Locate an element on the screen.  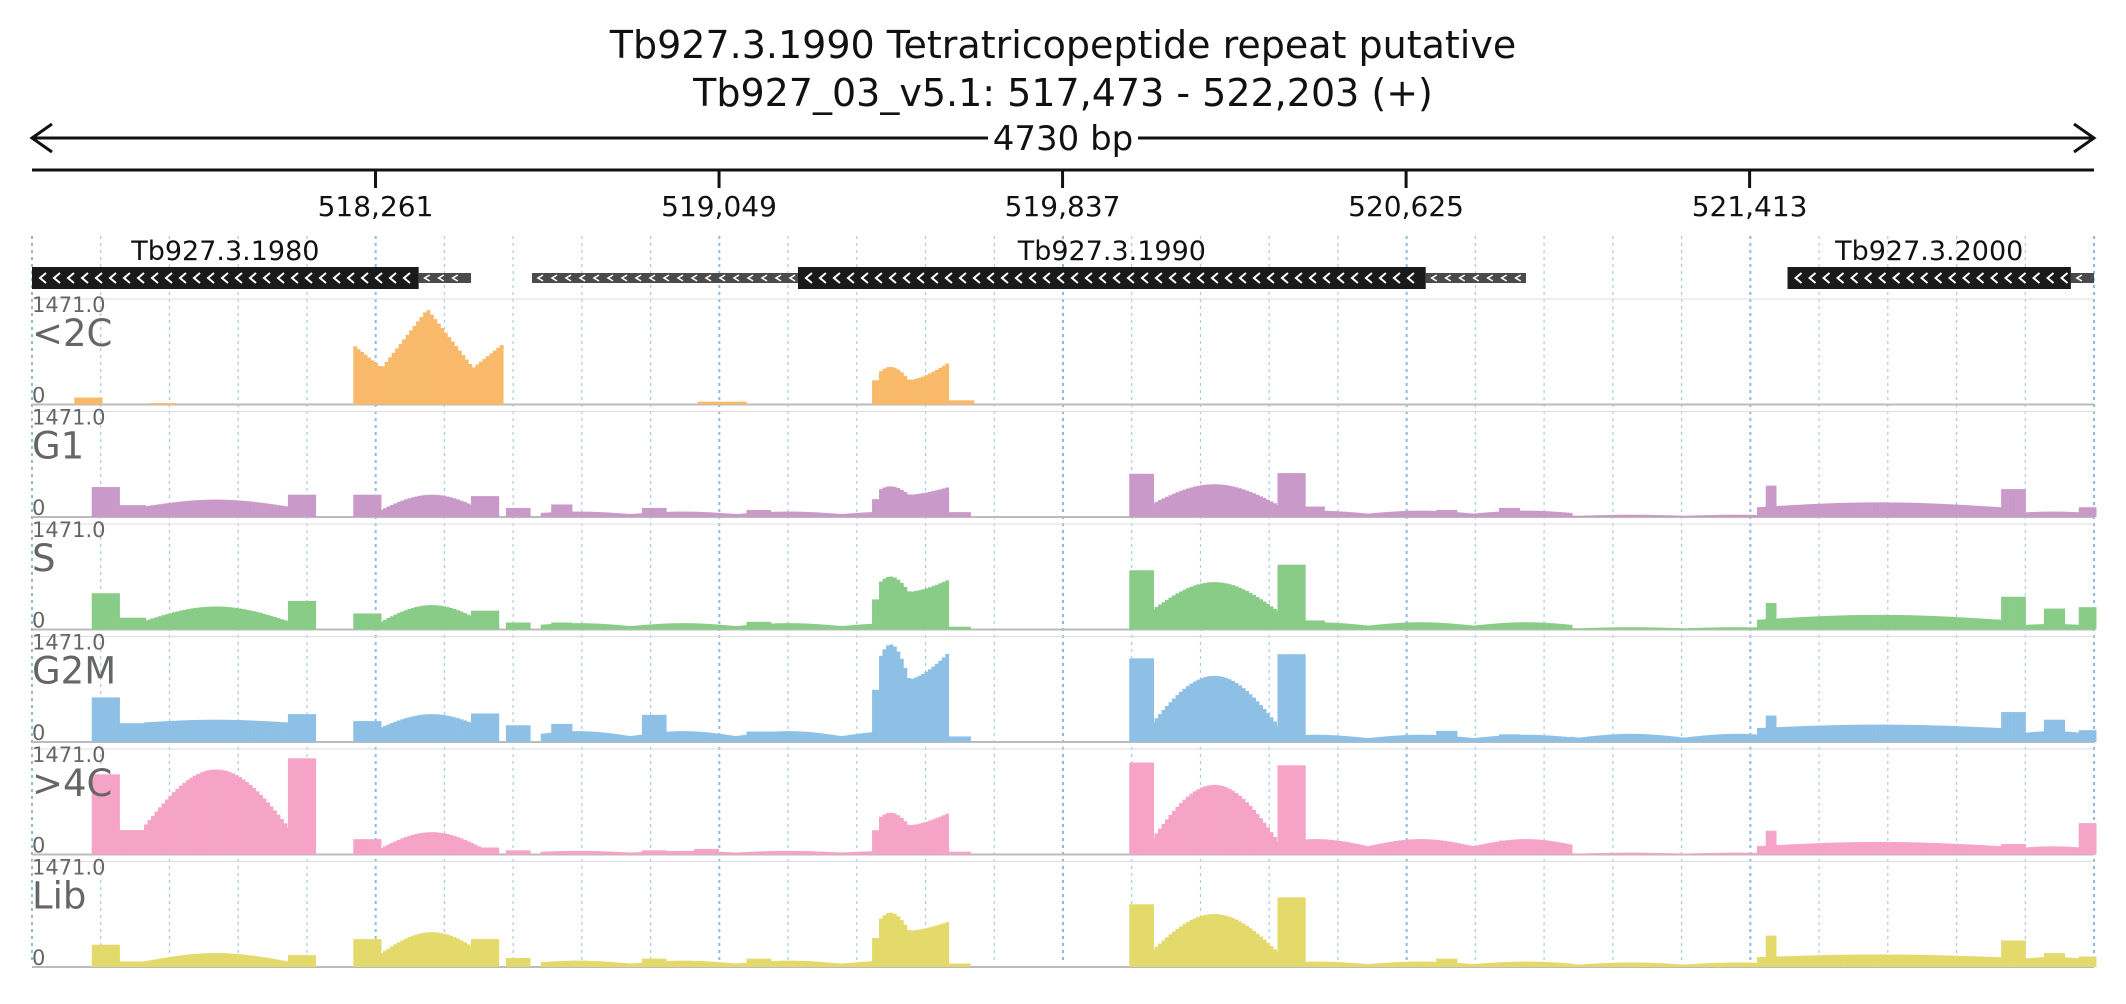
chart-subtitle: Tb927_03_v5.1: 517,473 - 522,203 (+) is located at coordinates (1062, 93).